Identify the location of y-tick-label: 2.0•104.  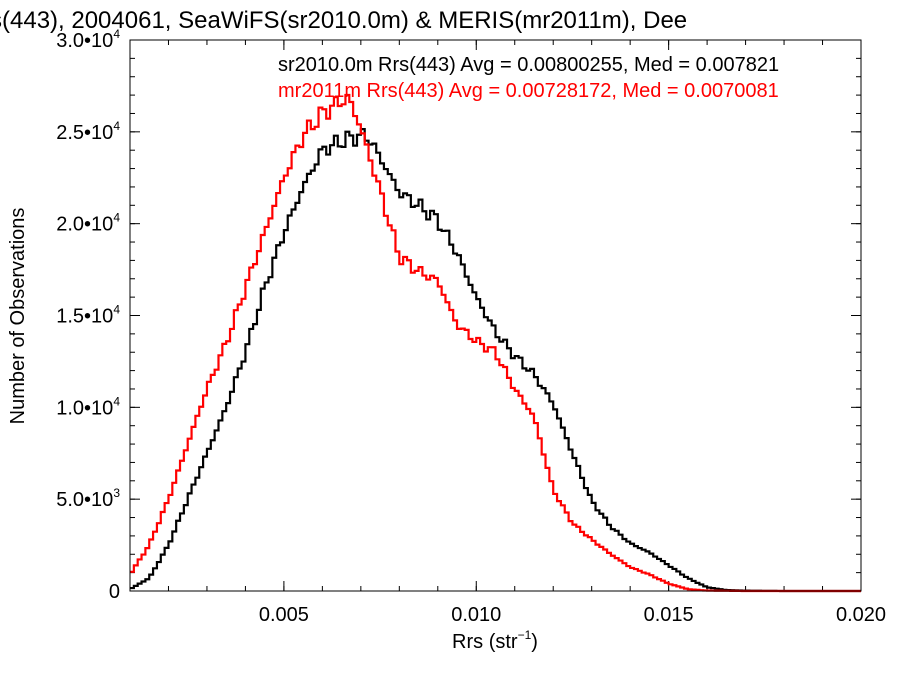
(88, 223).